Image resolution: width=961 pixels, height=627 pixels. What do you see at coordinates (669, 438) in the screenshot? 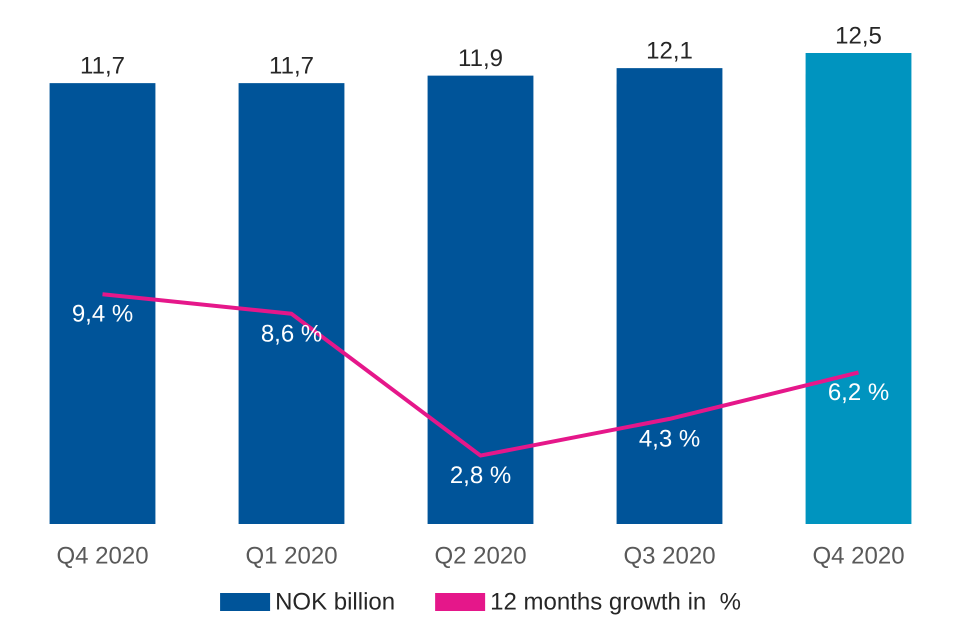
I see `data-label: 4,3 %` at bounding box center [669, 438].